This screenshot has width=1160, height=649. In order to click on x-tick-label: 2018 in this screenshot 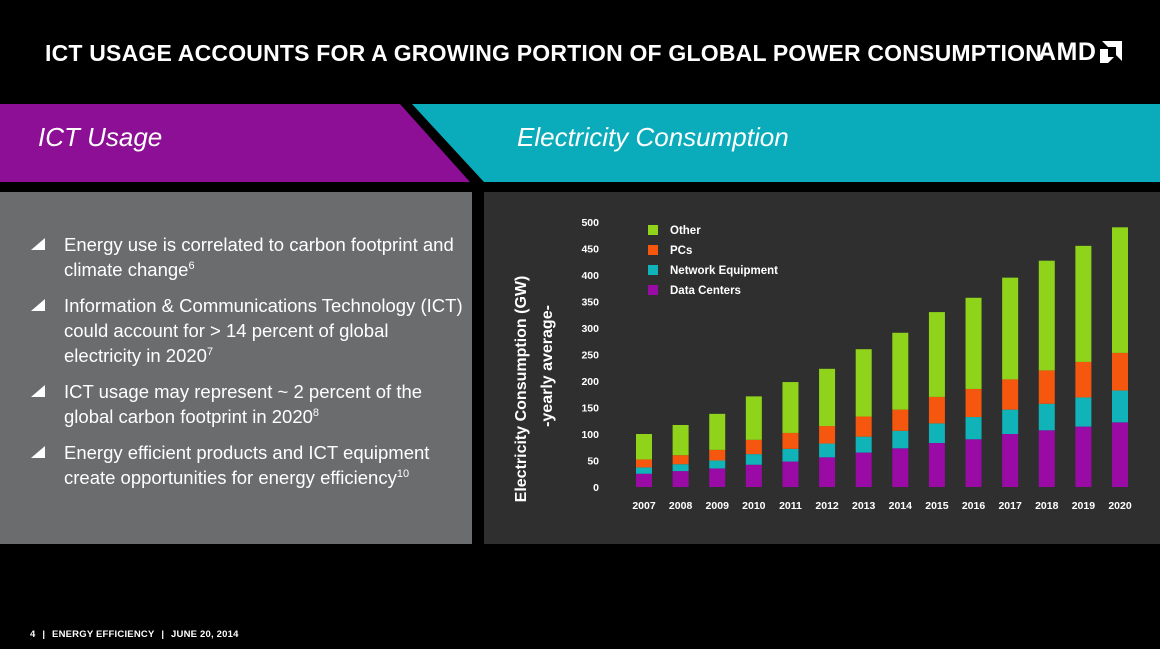, I will do `click(1047, 506)`.